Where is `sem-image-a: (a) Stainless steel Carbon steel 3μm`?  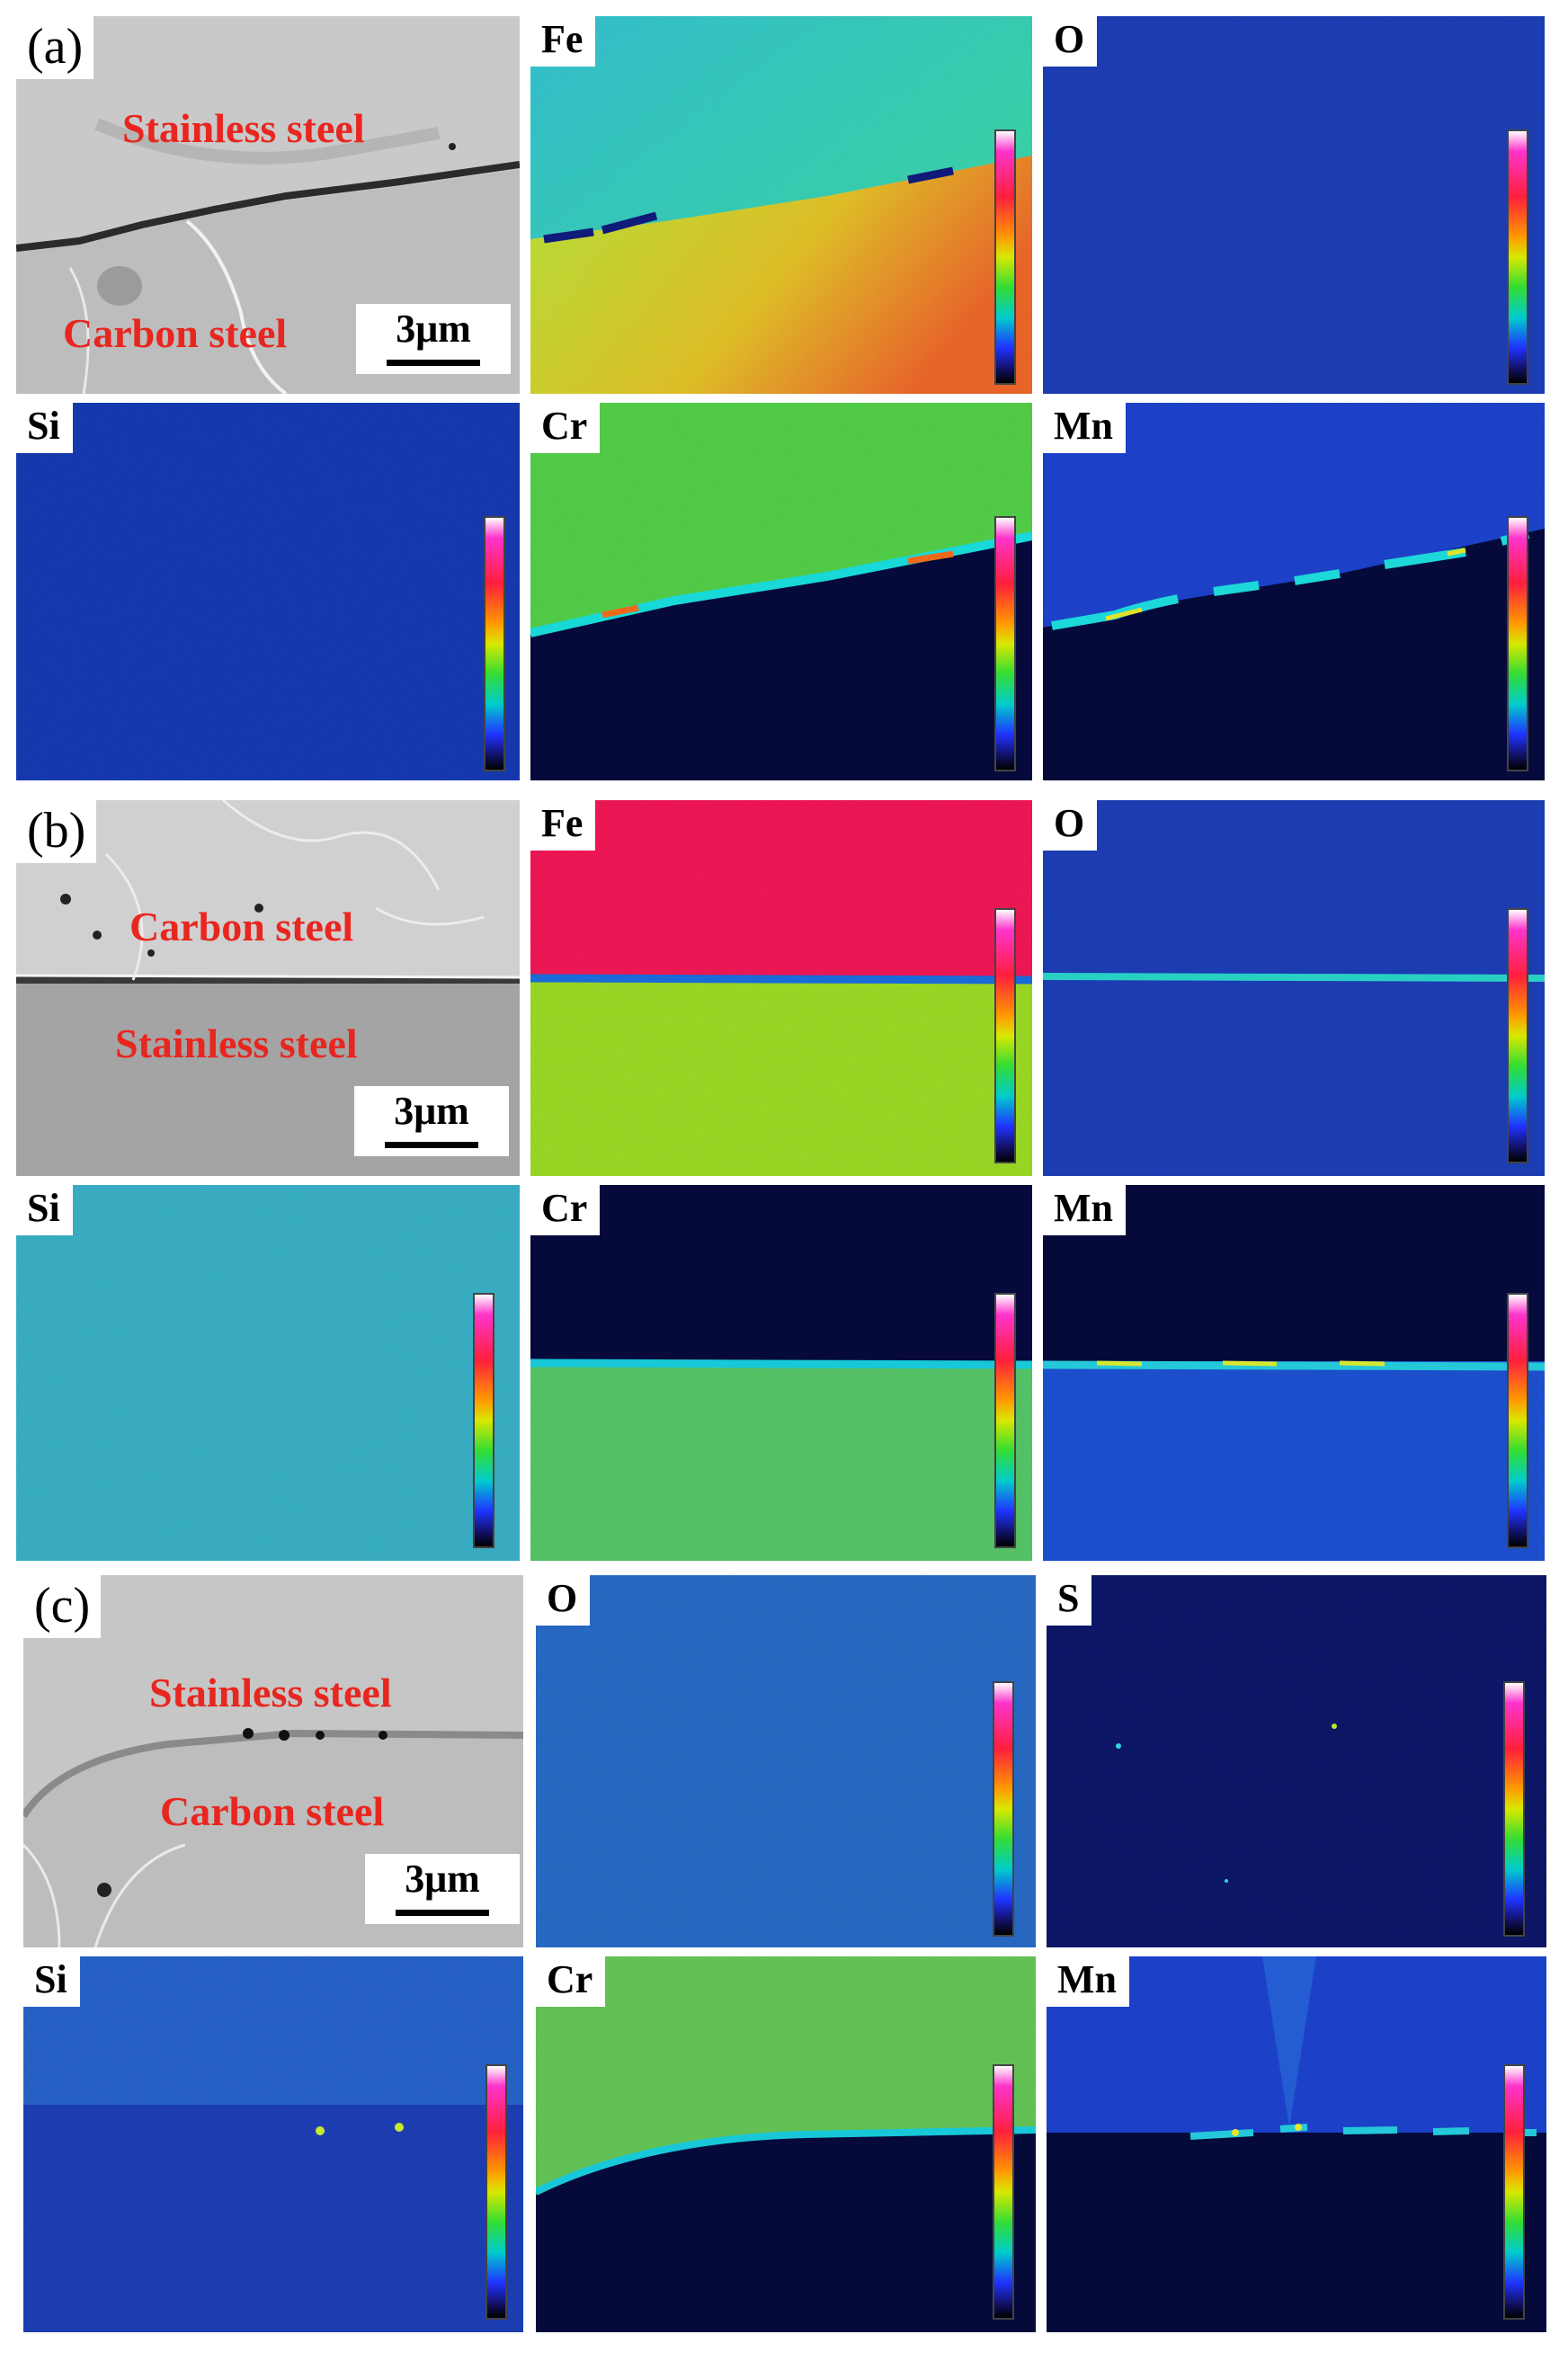
sem-image-a: (a) Stainless steel Carbon steel 3μm is located at coordinates (268, 205).